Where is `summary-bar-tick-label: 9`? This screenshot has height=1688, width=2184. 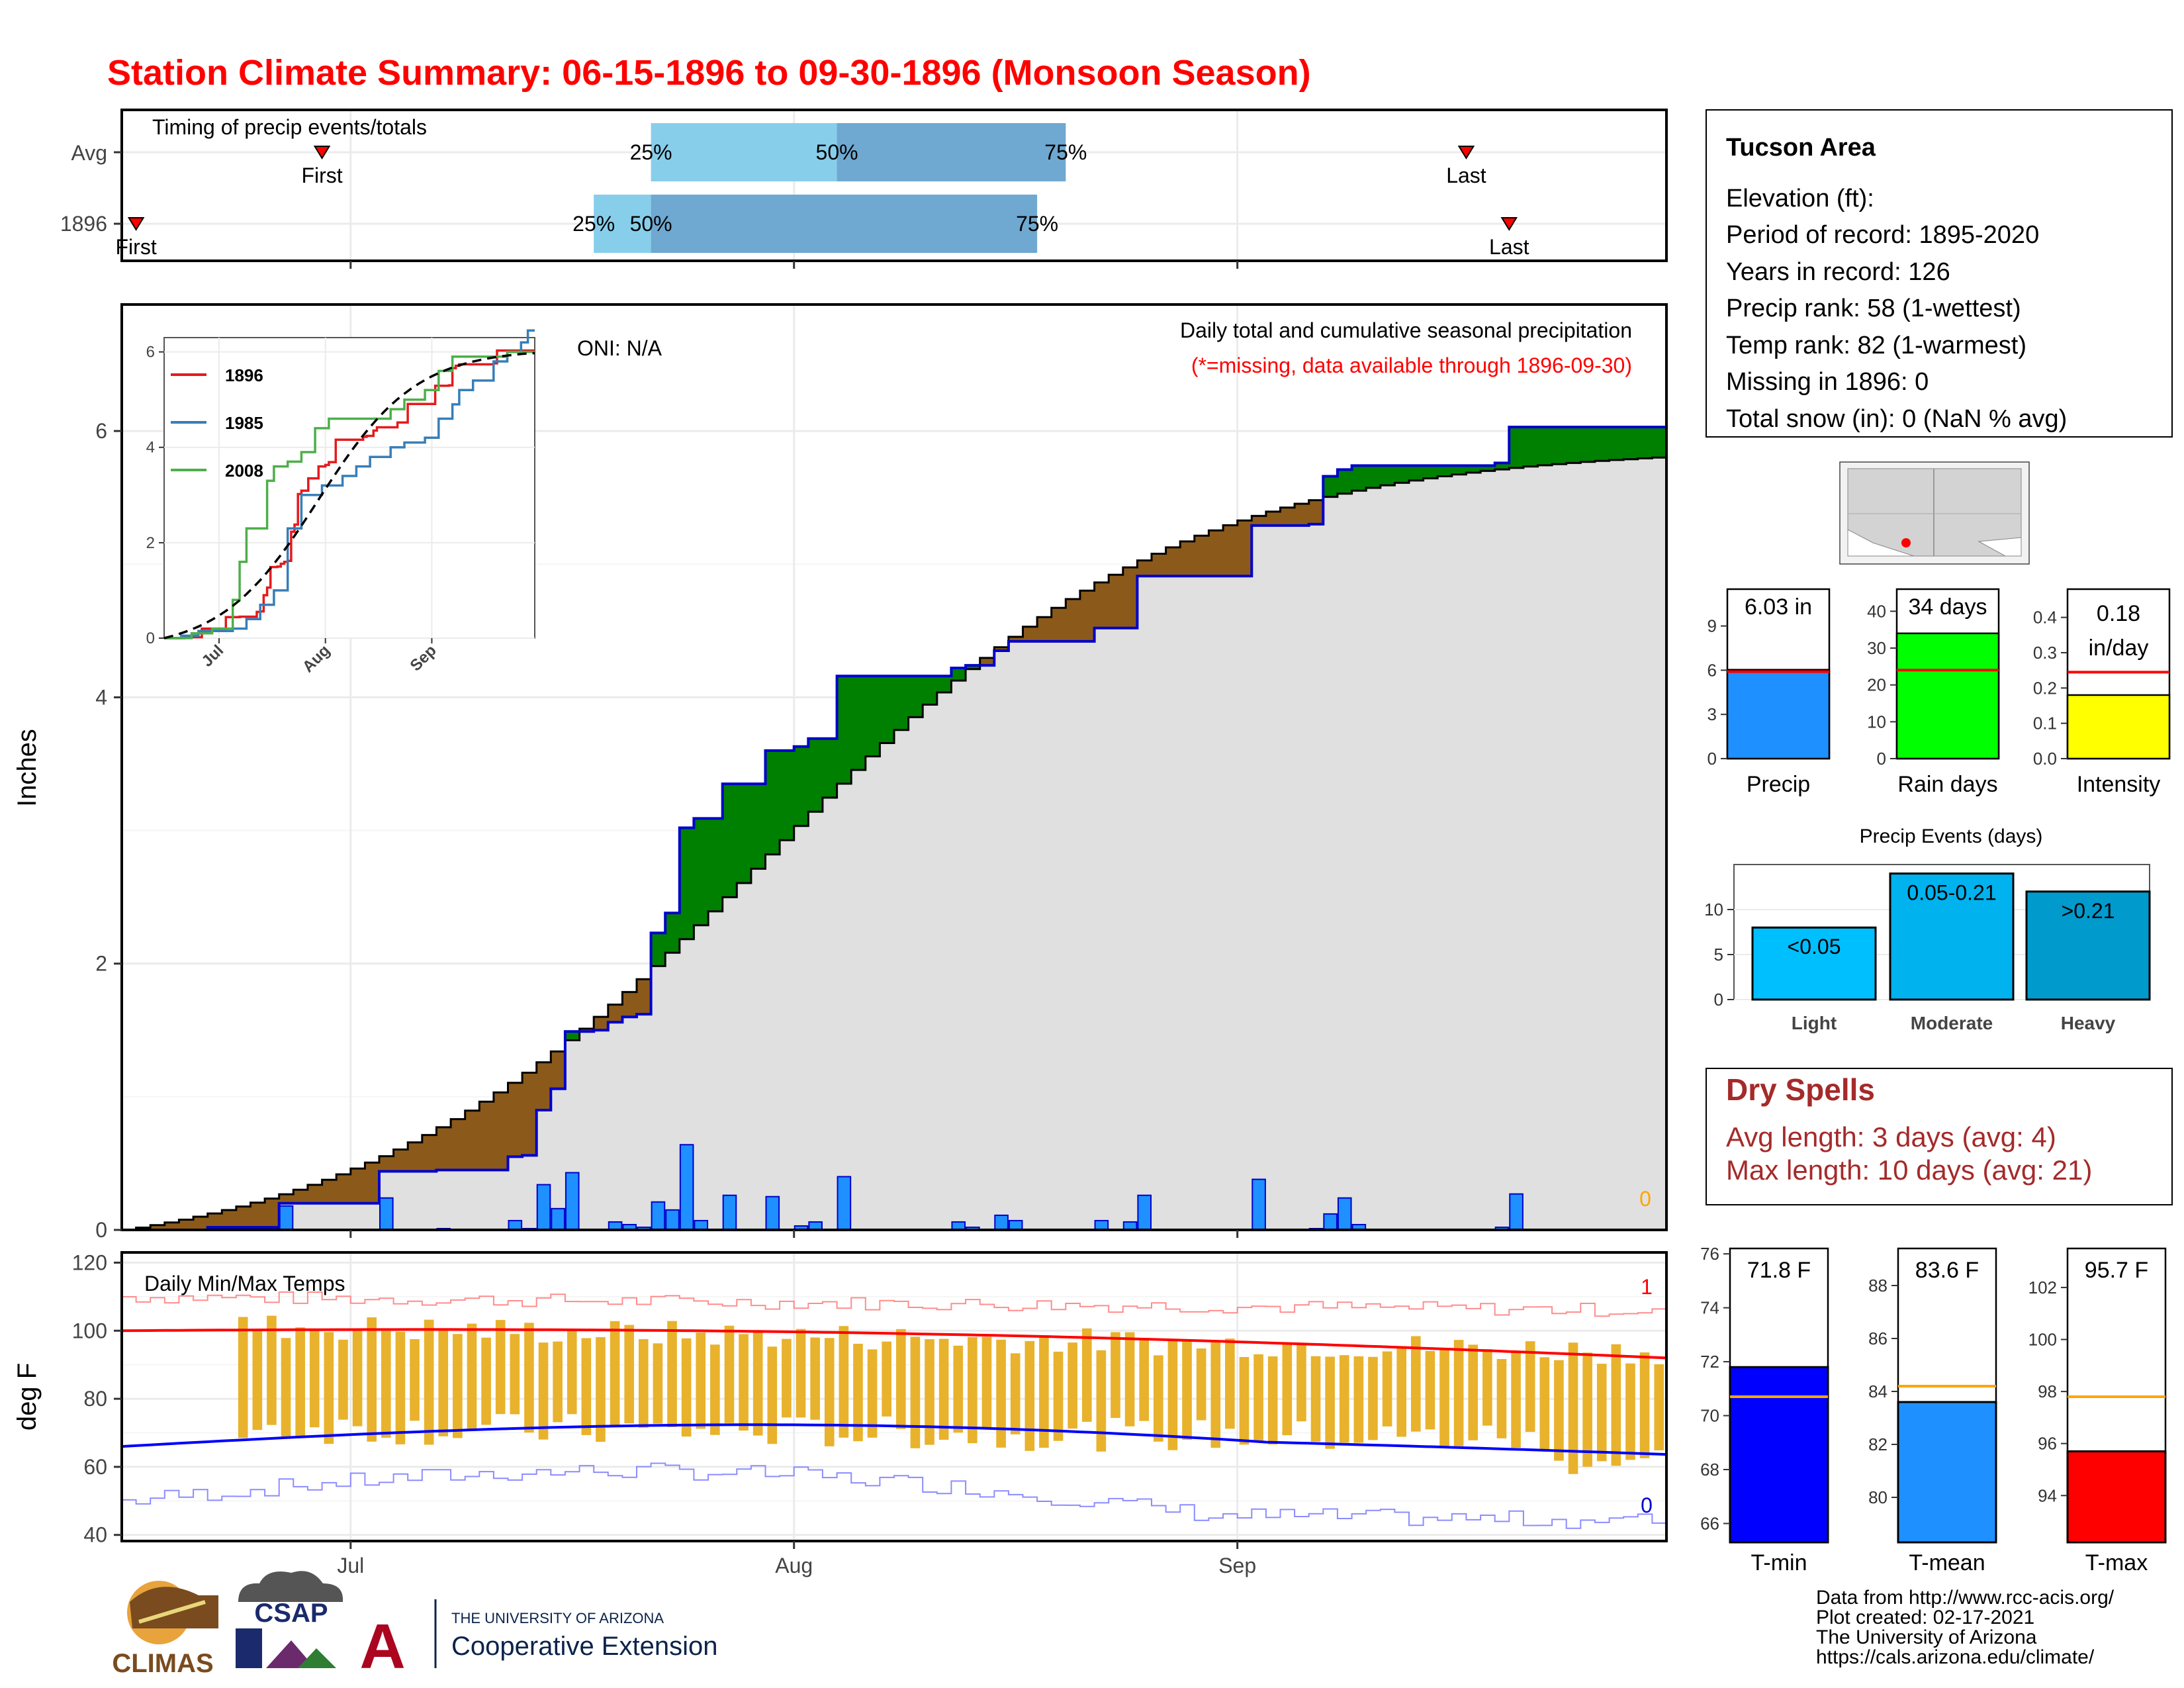
summary-bar-tick-label: 9 is located at coordinates (1712, 626).